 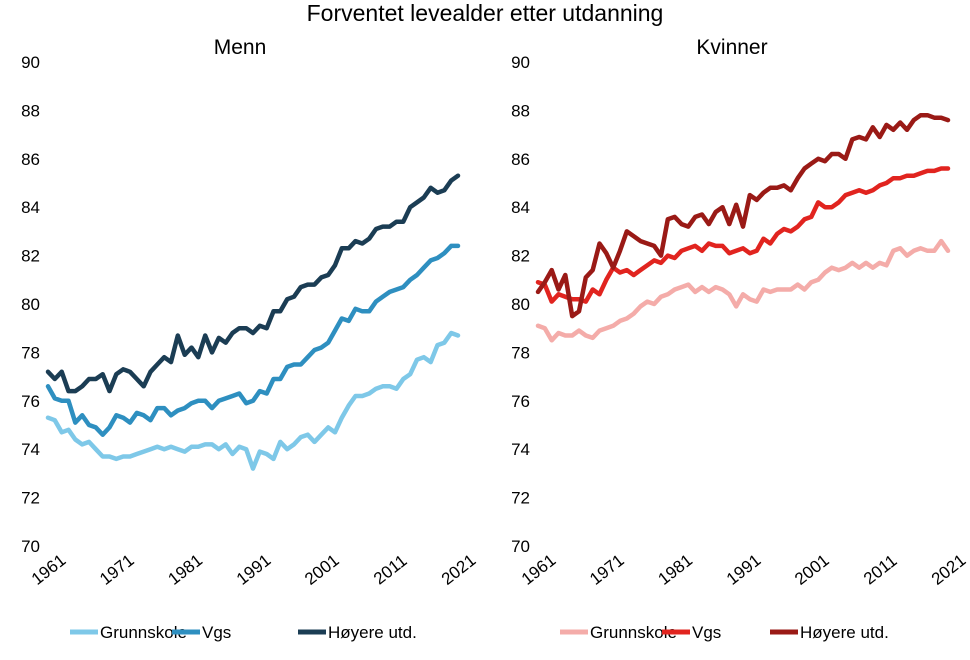 I want to click on panel-title: Kvinner, so click(x=731, y=47).